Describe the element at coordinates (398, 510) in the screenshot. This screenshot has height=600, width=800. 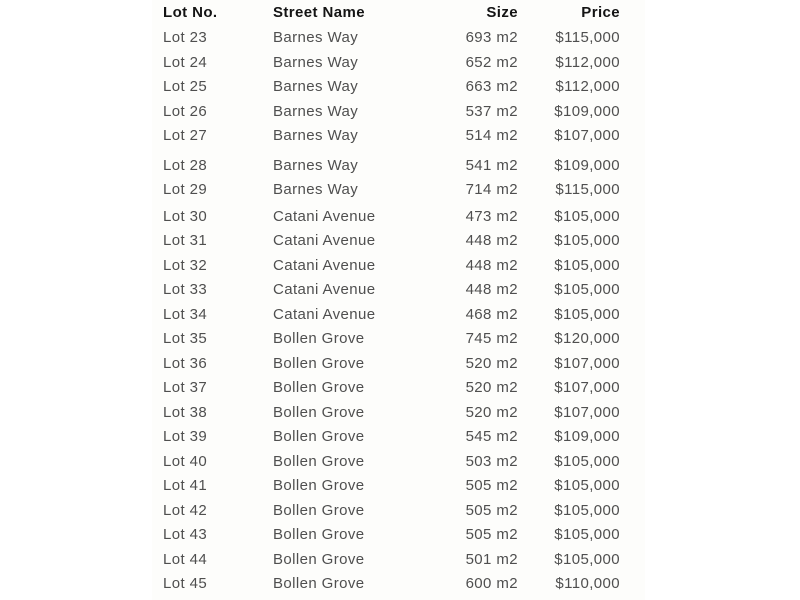
I see `table-row: Lot 42 Bollen Grove 505 m2 $105,000` at that location.